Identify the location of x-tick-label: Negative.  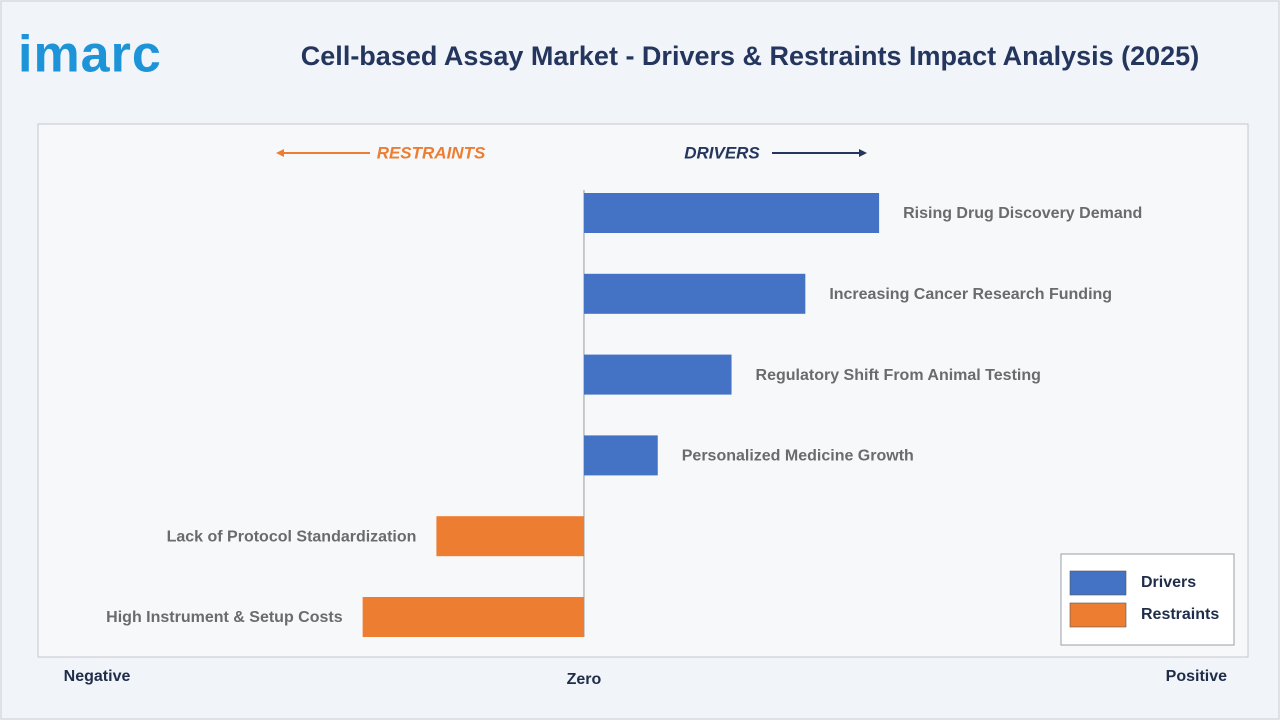
(97, 676).